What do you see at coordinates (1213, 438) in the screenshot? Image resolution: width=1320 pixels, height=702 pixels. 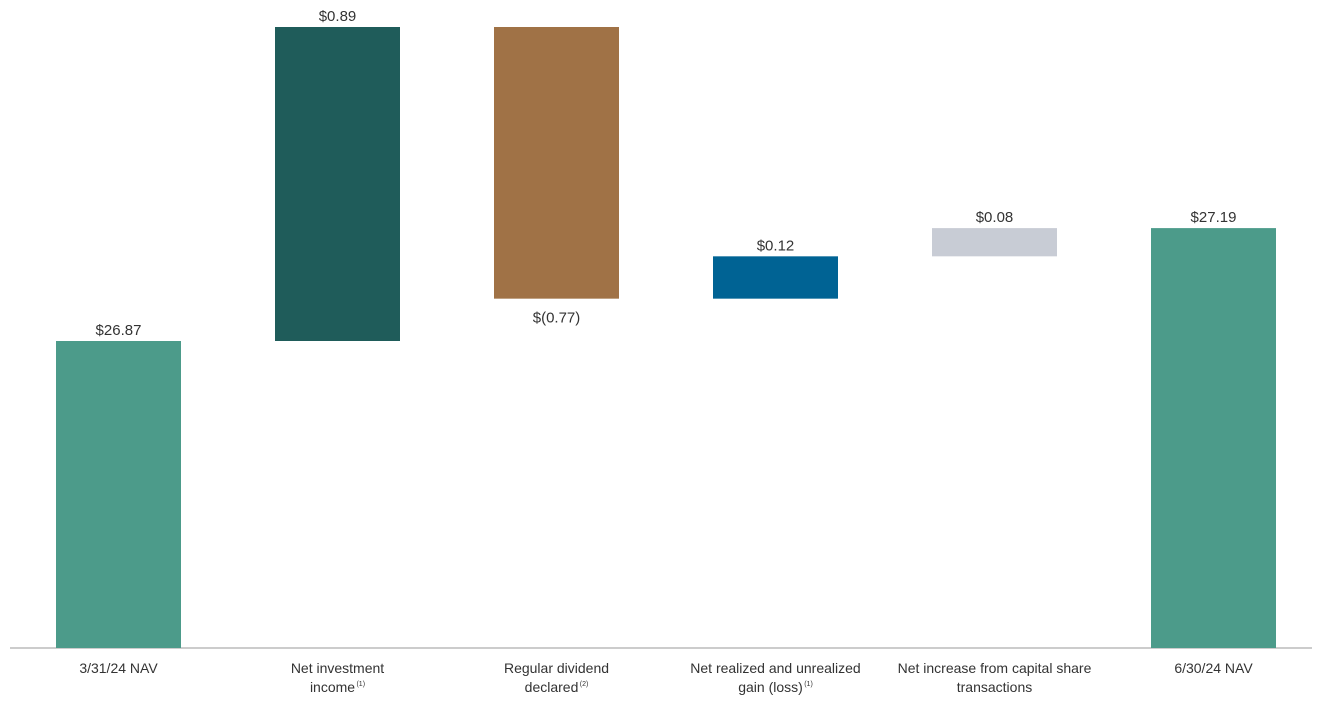 I see `bar-end` at bounding box center [1213, 438].